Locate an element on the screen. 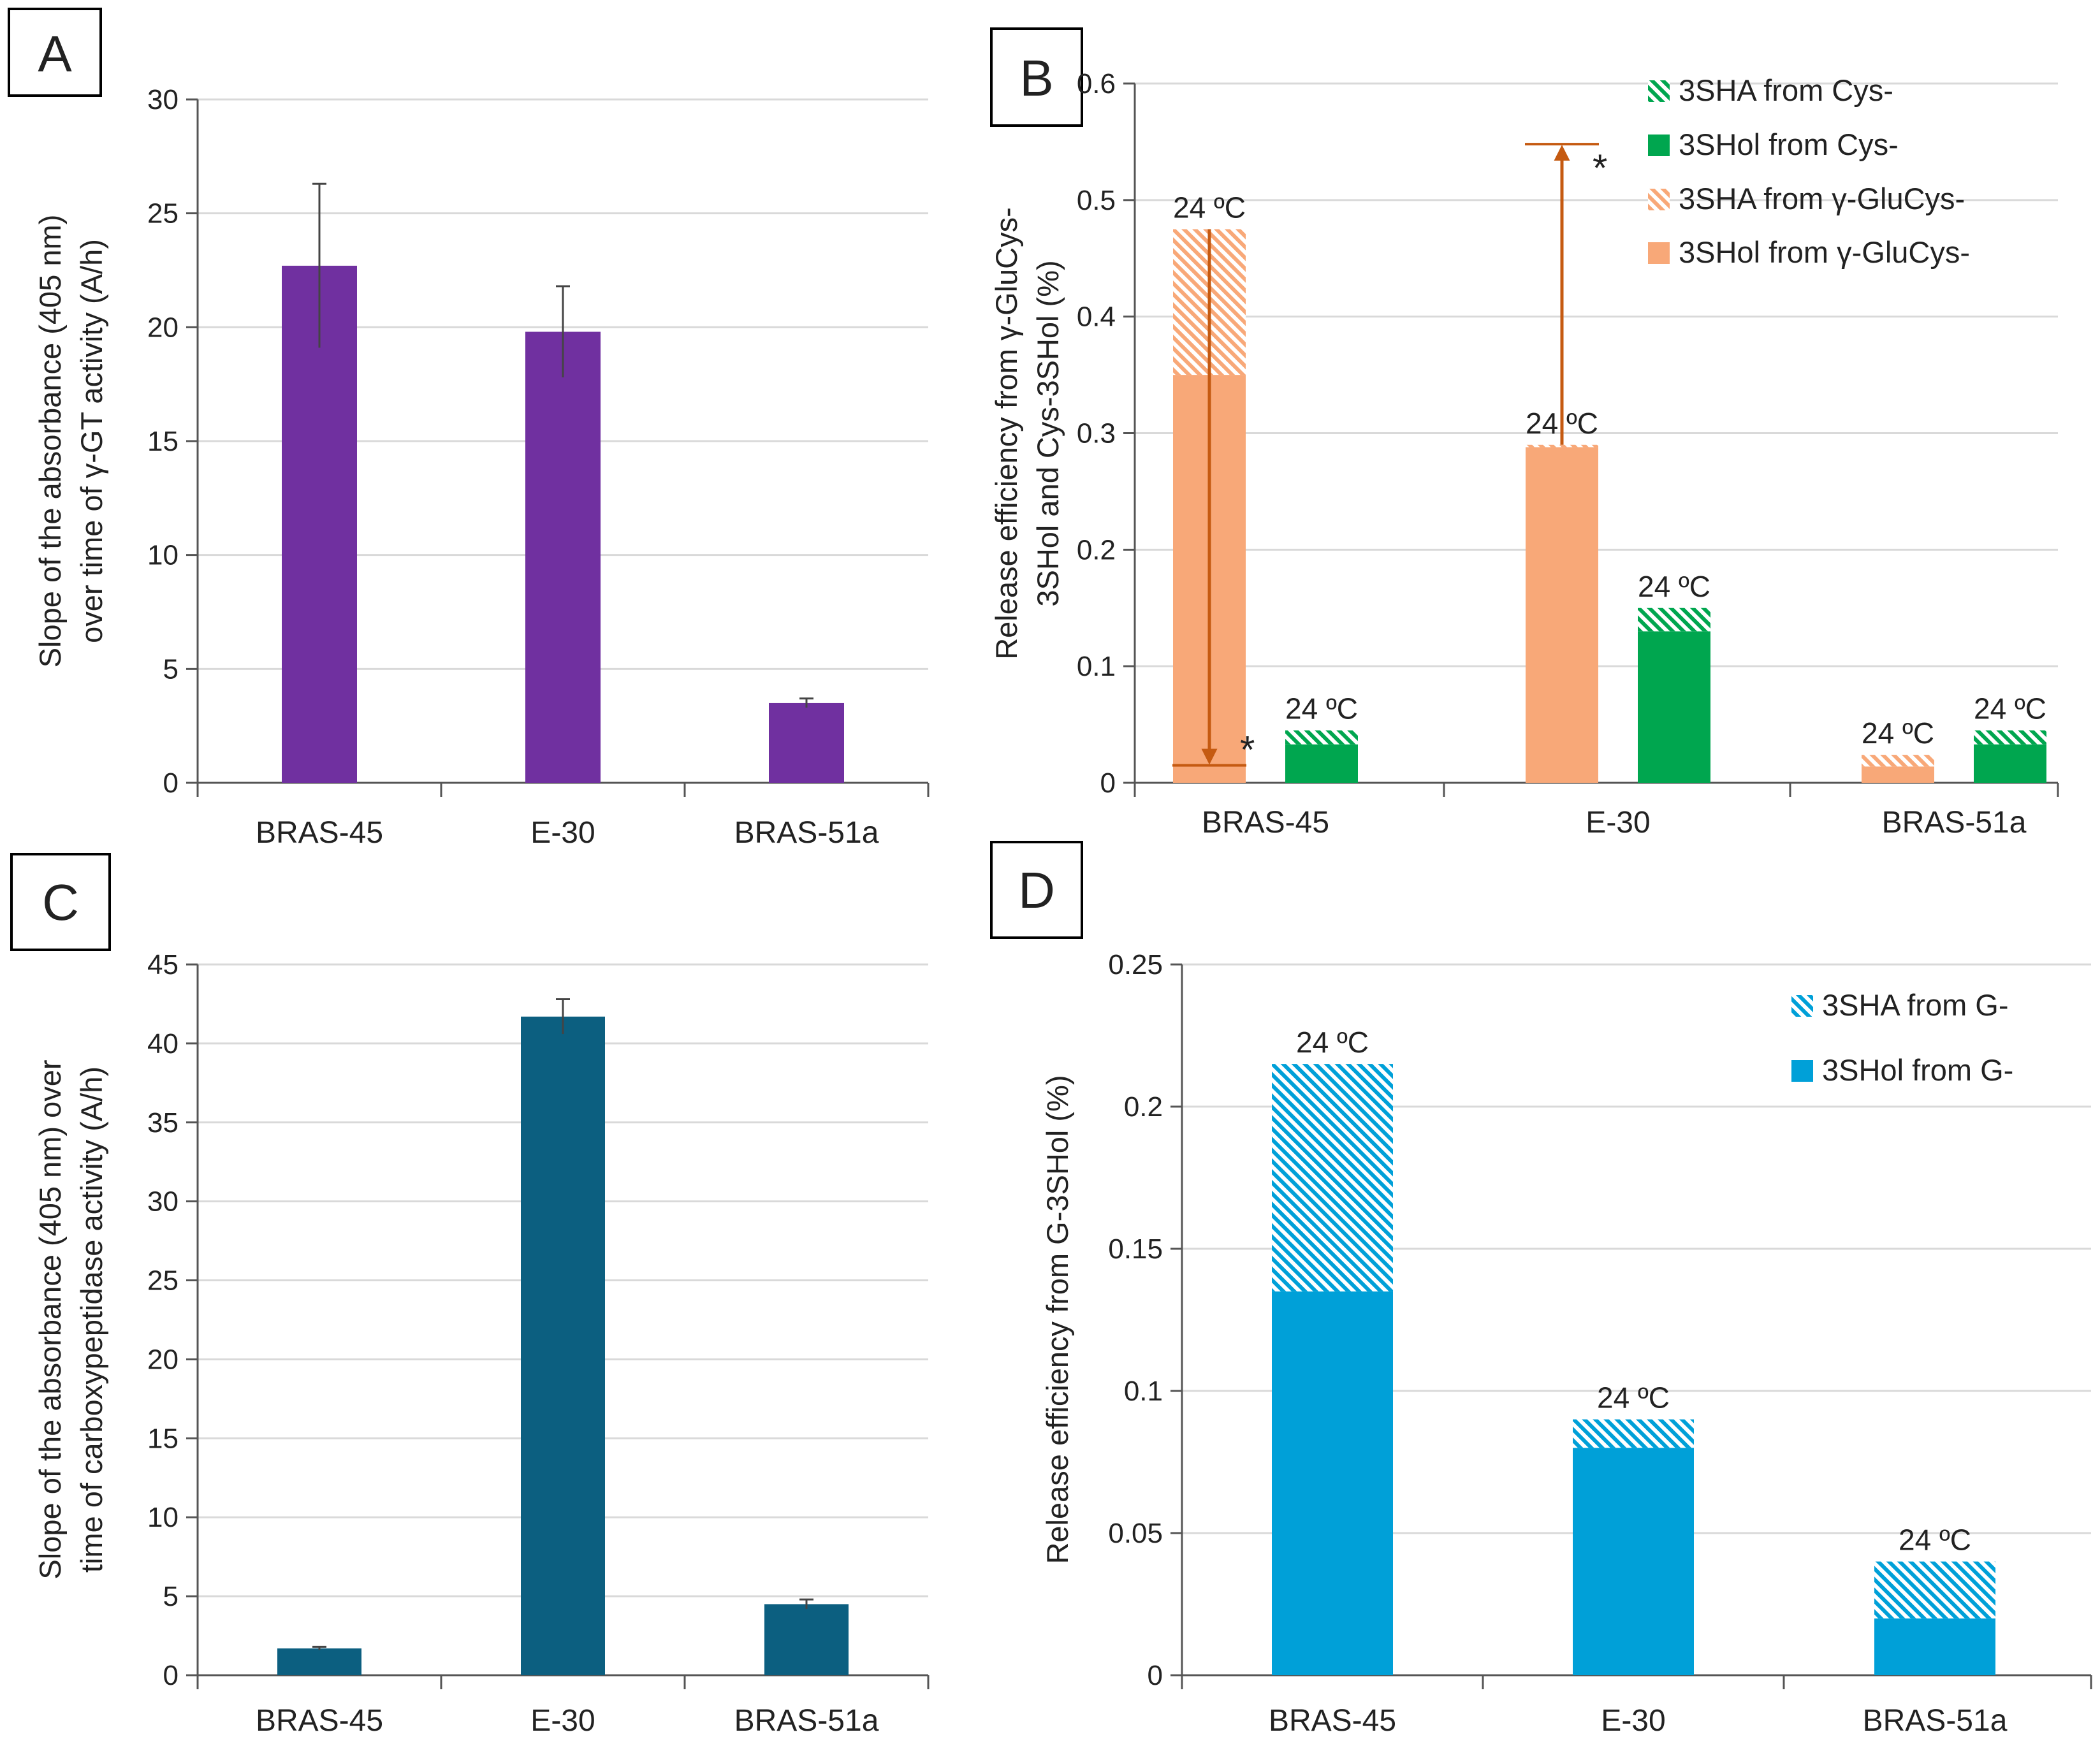 This screenshot has width=2100, height=1753. y-tick-label: 0.4 is located at coordinates (1096, 317).